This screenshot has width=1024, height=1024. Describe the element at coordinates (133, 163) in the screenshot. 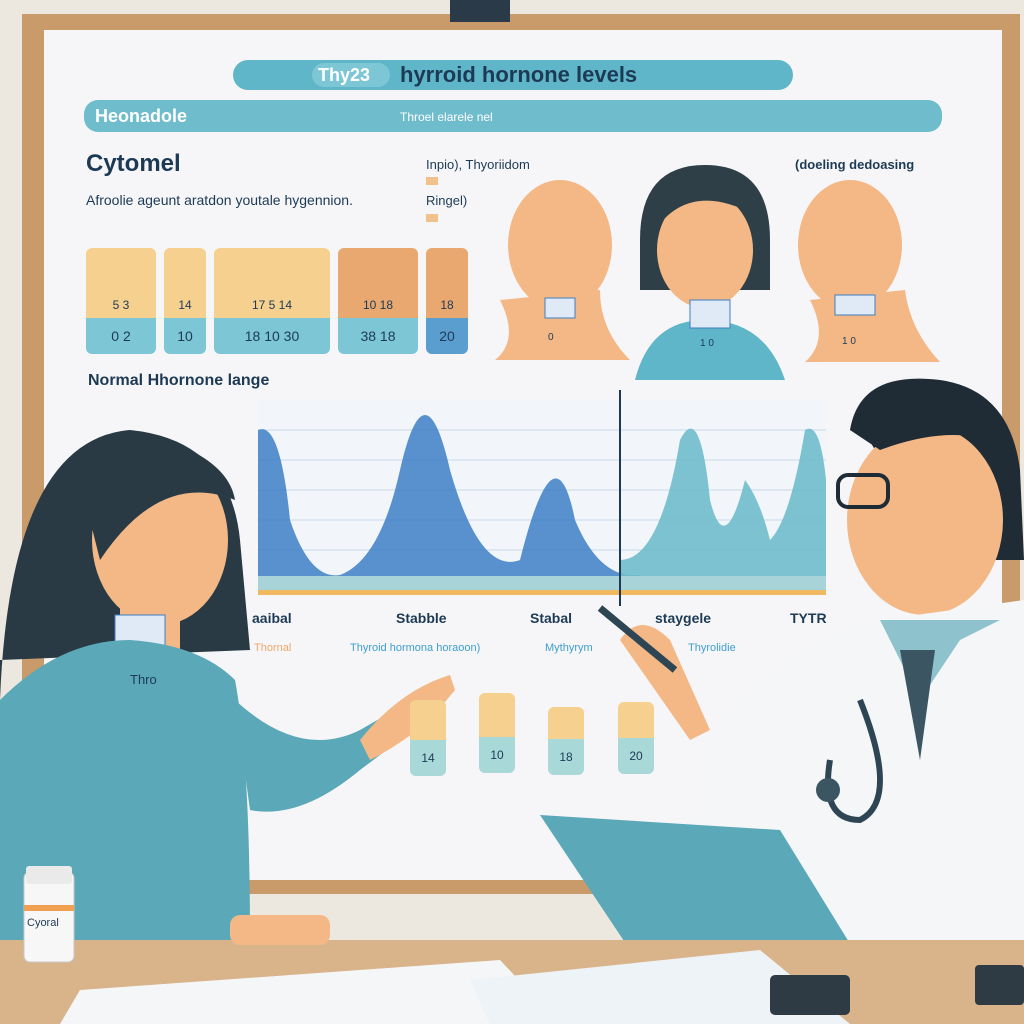

I see `drug-name: Cytomel` at that location.